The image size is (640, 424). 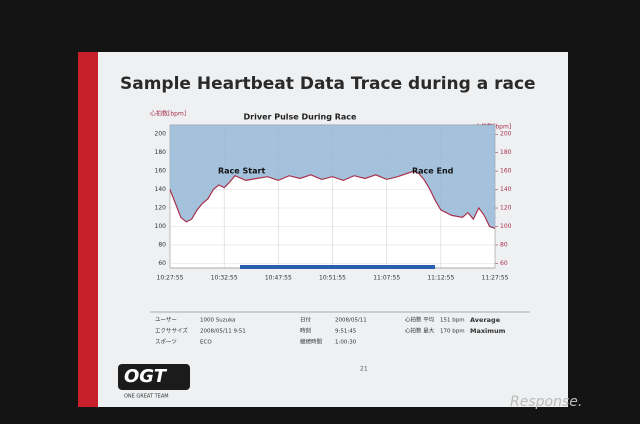 I want to click on watermark: Response., so click(x=546, y=402).